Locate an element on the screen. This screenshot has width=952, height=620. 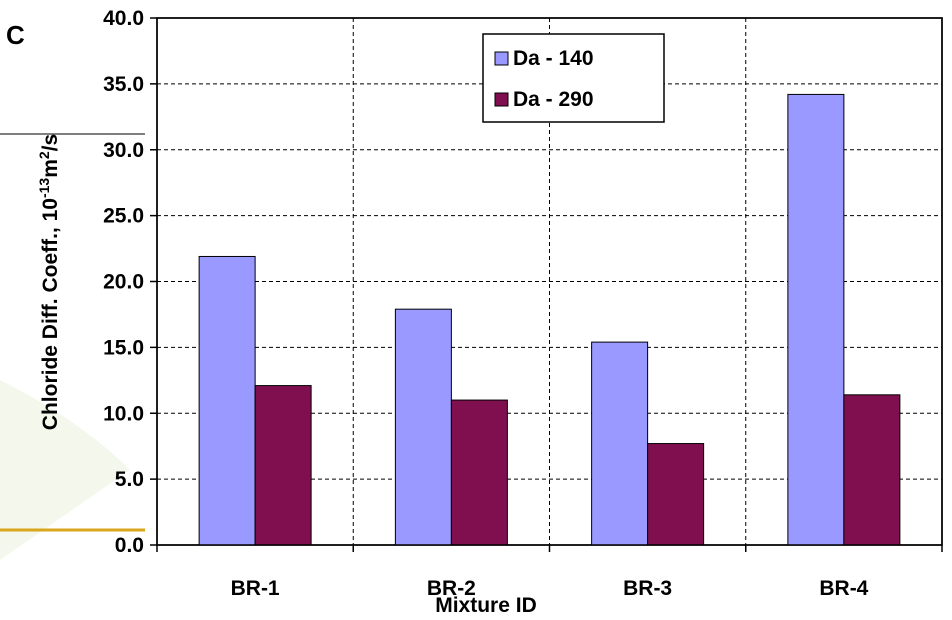
y-axis-ticks: 0.0 5.0 10.0 15.0 20.0 25.0 30.0 35.0 40.0 is located at coordinates (130, 282).